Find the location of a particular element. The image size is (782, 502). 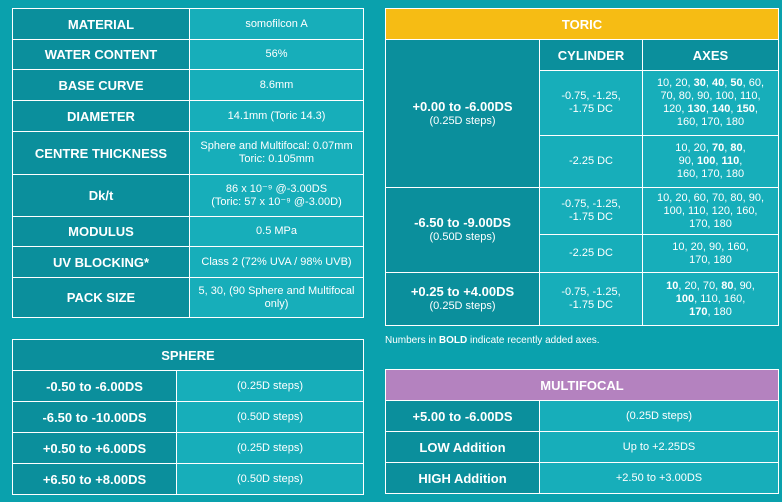

spec-value: 8.6mm is located at coordinates (276, 85).